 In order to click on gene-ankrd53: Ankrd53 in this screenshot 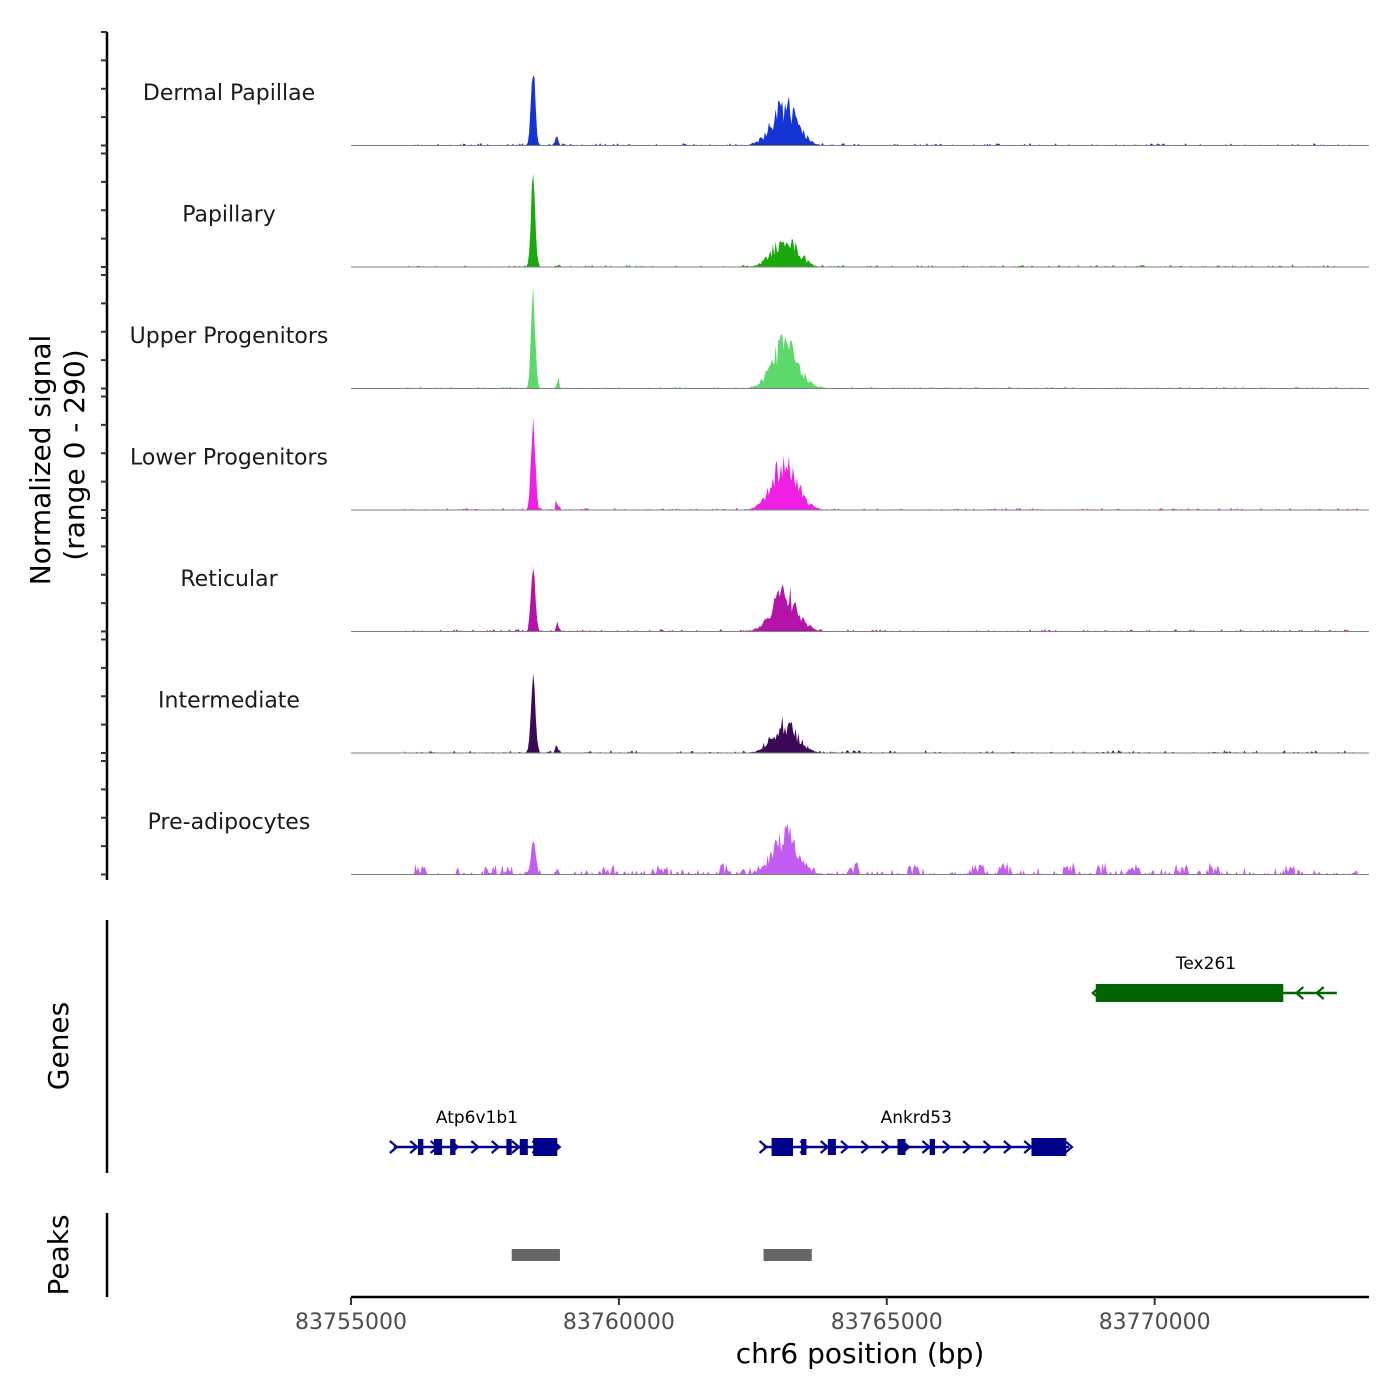, I will do `click(916, 1132)`.